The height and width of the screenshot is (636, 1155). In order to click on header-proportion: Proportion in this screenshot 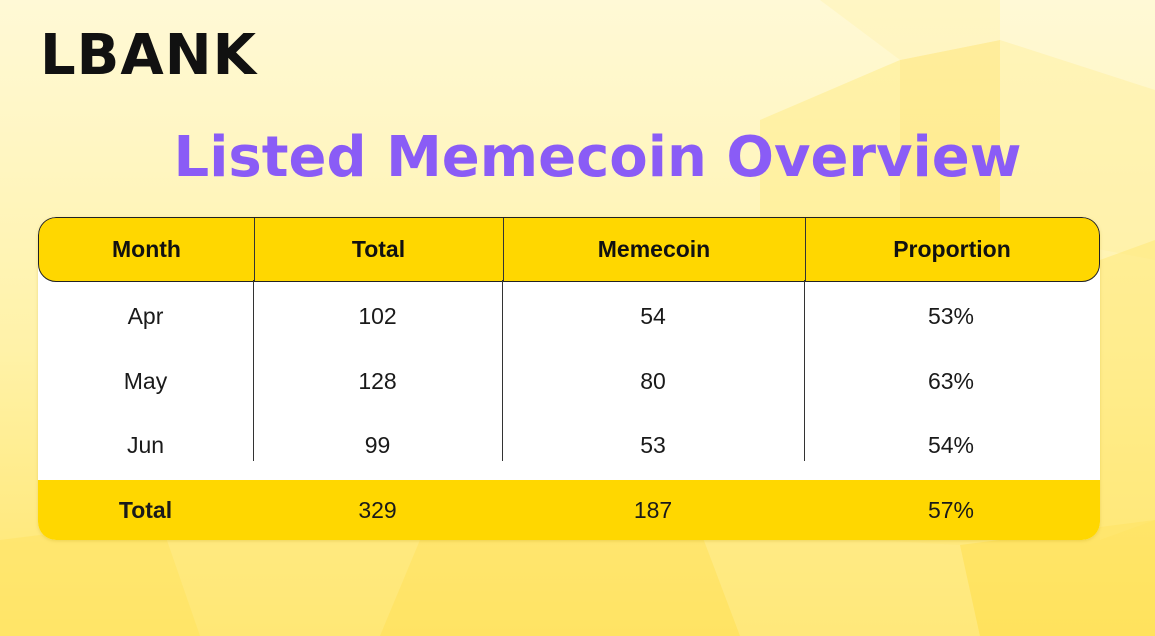, I will do `click(952, 249)`.